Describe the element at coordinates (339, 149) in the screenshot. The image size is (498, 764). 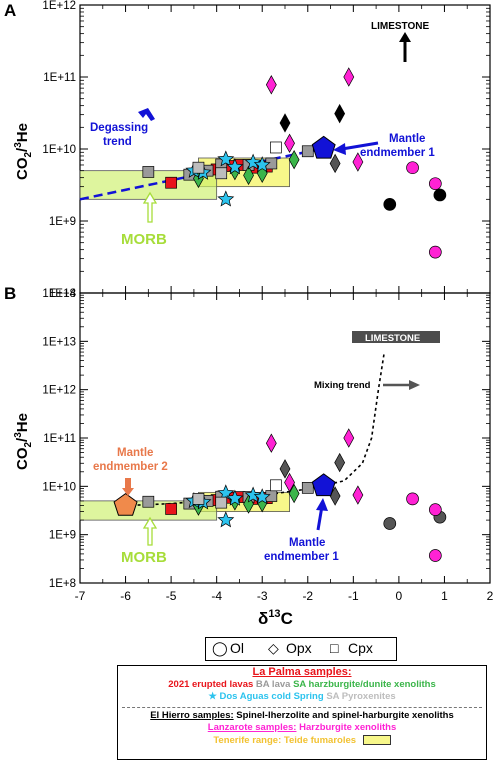
I see `mantle1-arrowhead-a` at that location.